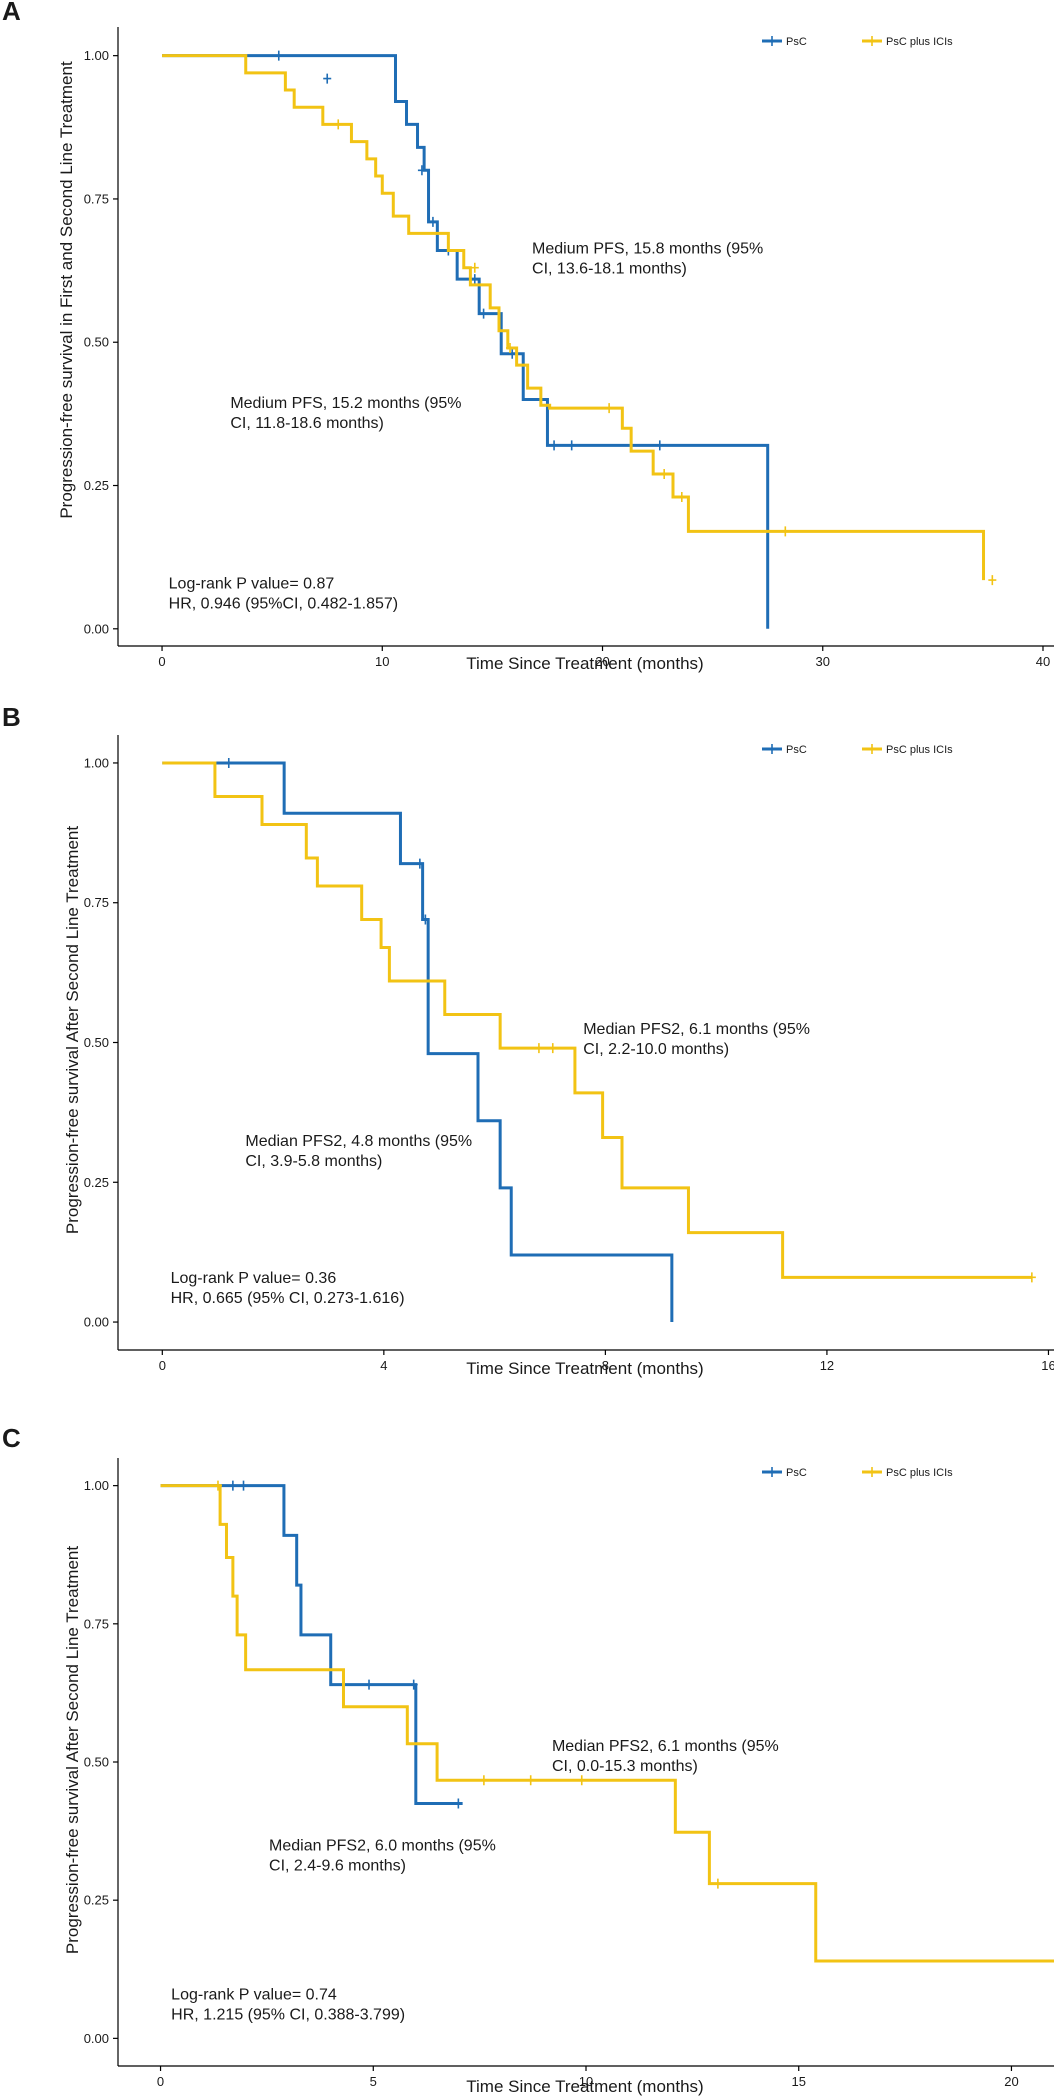 The height and width of the screenshot is (2098, 1054). Describe the element at coordinates (337, 1865) in the screenshot. I see `panel-c-annotation-line: CI, 2.4-9.6 months)` at that location.